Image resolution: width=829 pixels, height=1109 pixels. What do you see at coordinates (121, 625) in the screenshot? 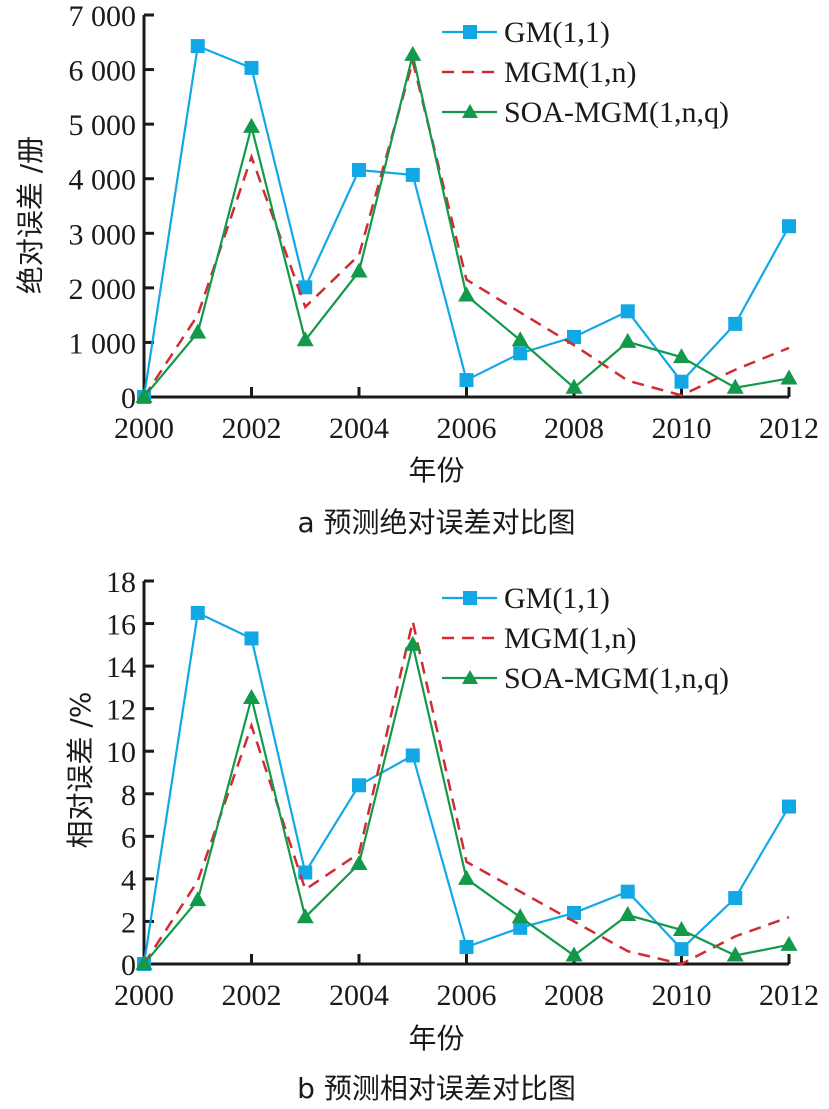
I see `y-tick-label: 16` at bounding box center [121, 625].